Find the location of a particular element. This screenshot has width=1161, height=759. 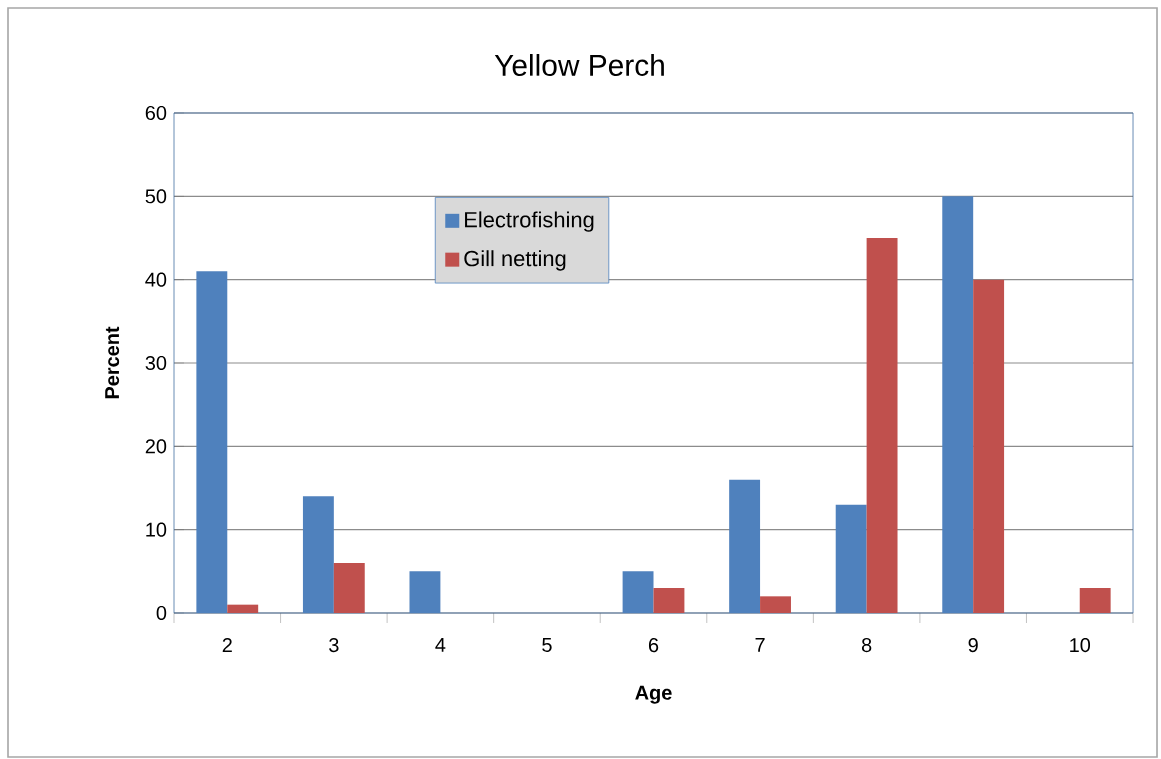

y-tick-label: 60 is located at coordinates (156, 113).